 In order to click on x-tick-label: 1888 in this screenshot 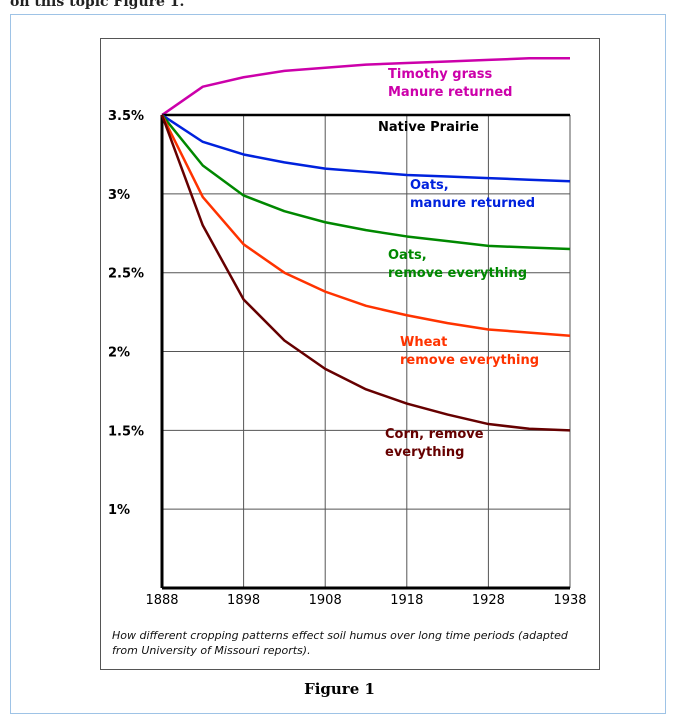, I will do `click(161, 600)`.